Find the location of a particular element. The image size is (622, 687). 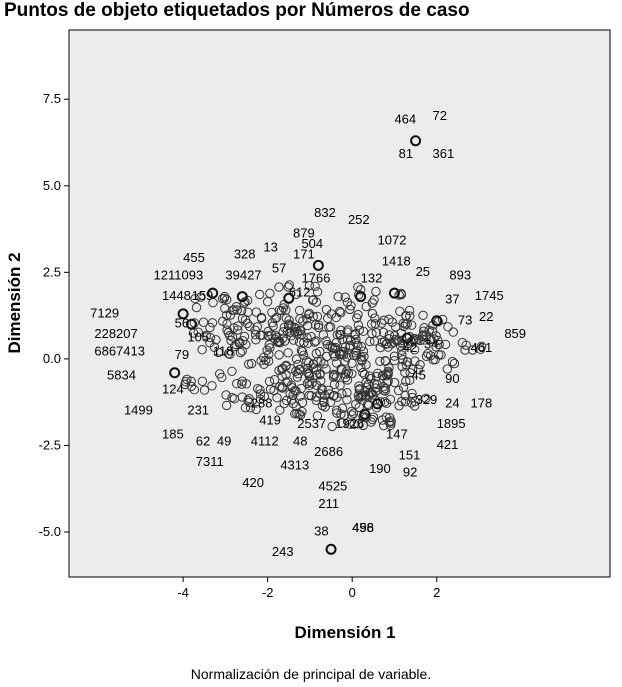

point-label: 159 is located at coordinates (203, 295).